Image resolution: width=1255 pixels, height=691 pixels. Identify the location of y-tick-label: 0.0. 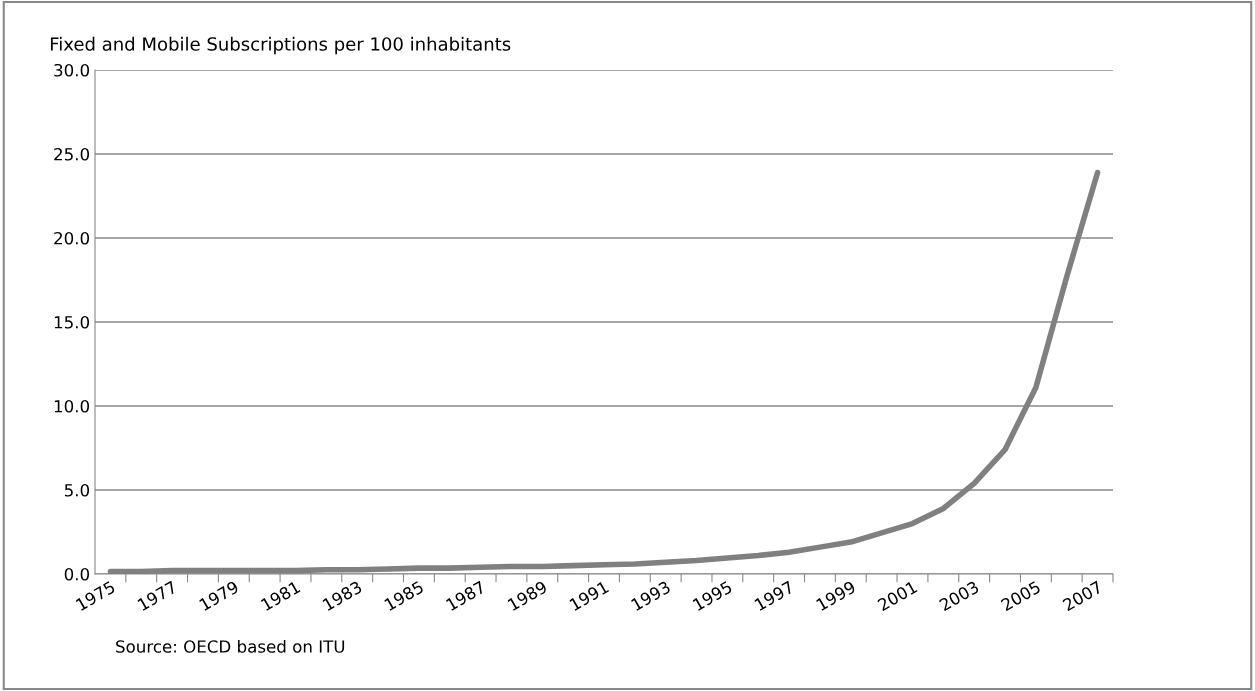
(77, 574).